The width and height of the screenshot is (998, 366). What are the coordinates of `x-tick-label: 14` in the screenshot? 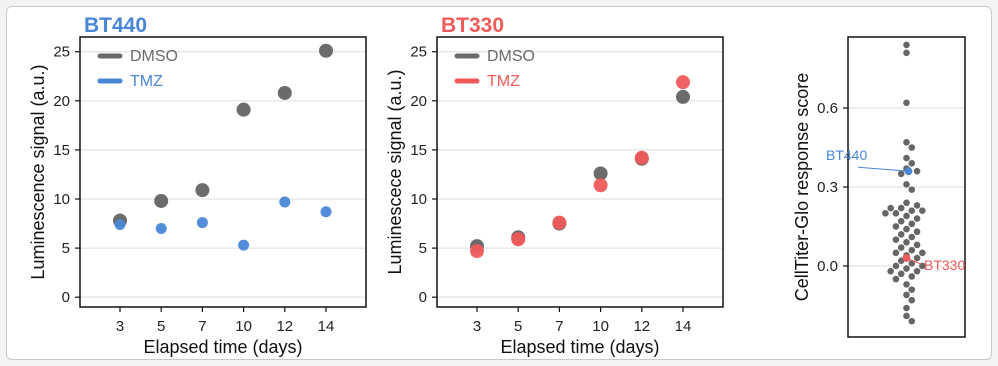 It's located at (326, 326).